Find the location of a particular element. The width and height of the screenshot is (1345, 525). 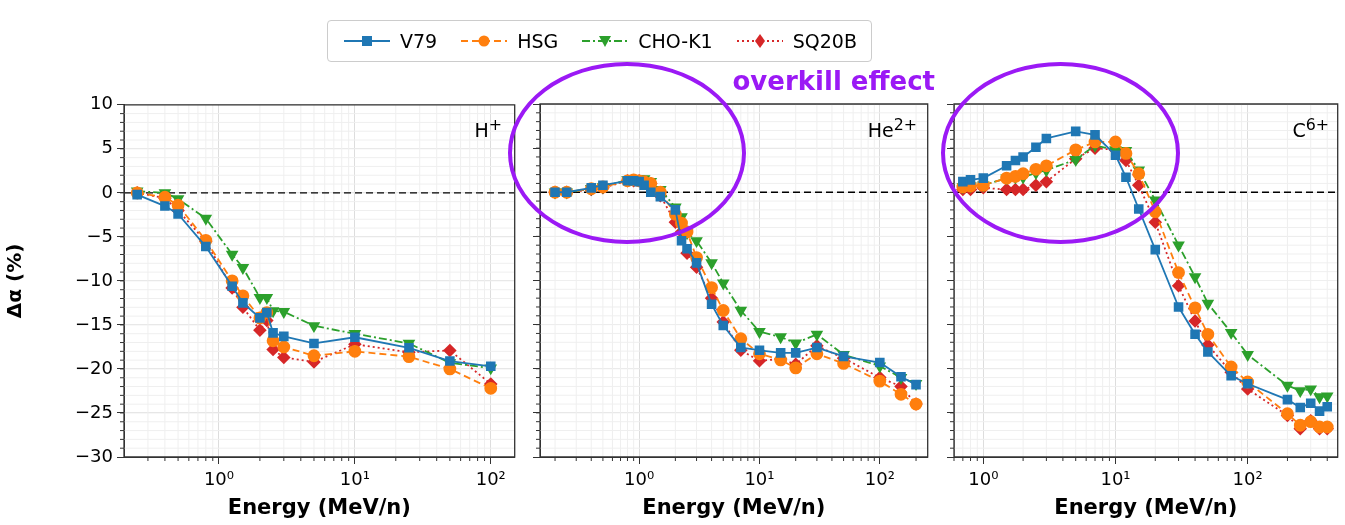

text: overkill effect is located at coordinates (834, 81).